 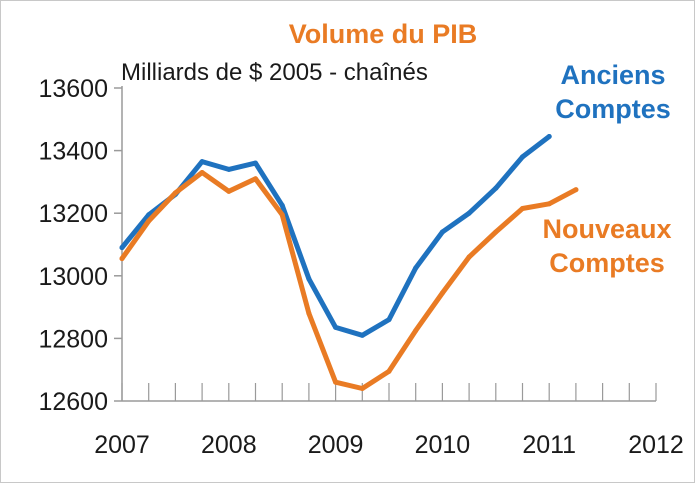 I want to click on y-tick-label: 13400, so click(x=73, y=152).